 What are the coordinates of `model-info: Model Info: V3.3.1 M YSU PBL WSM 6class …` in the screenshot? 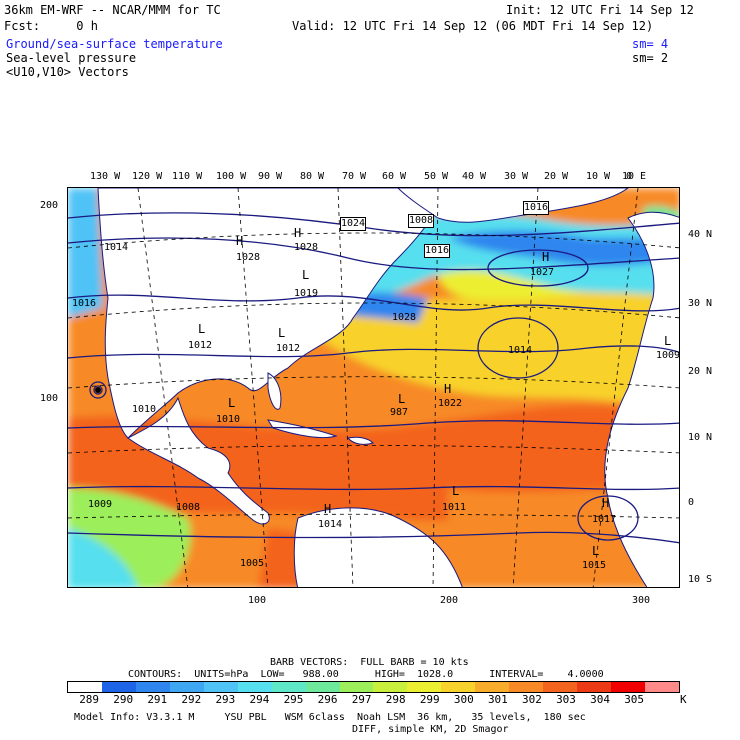 It's located at (330, 717).